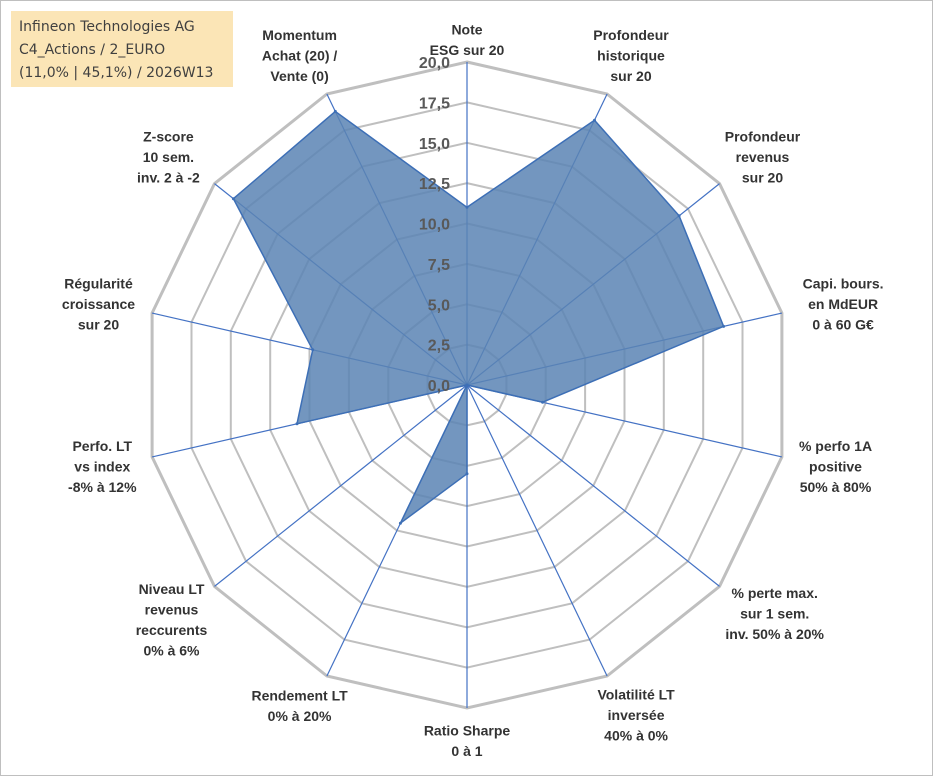  What do you see at coordinates (172, 630) in the screenshot?
I see `axis-label-line: reccurents` at bounding box center [172, 630].